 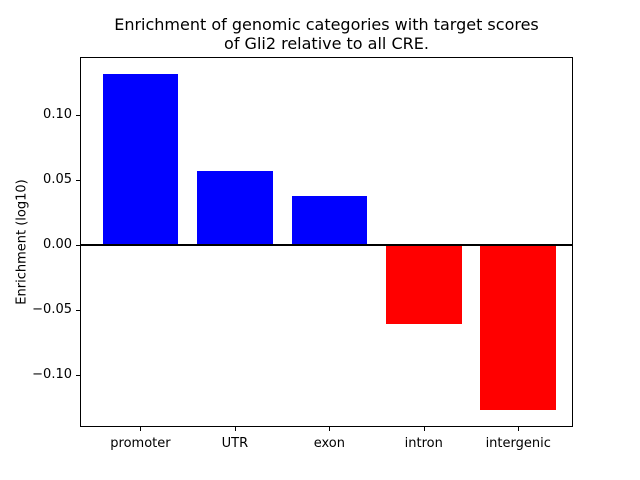 I want to click on x-tick-label-promoter: promoter, so click(x=140, y=443).